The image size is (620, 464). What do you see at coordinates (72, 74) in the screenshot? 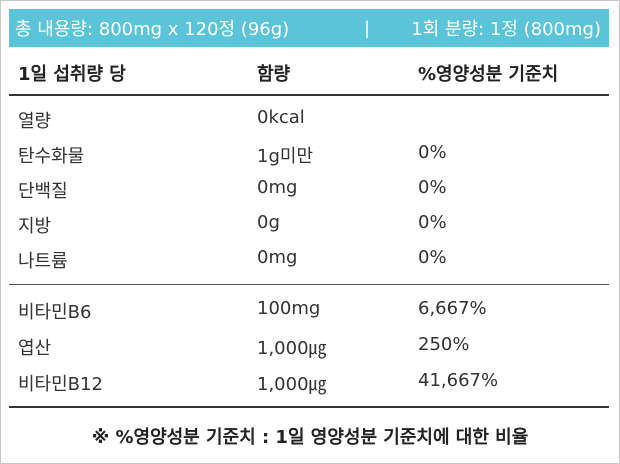
I see `column-basis: 1일 섭취량 당` at bounding box center [72, 74].